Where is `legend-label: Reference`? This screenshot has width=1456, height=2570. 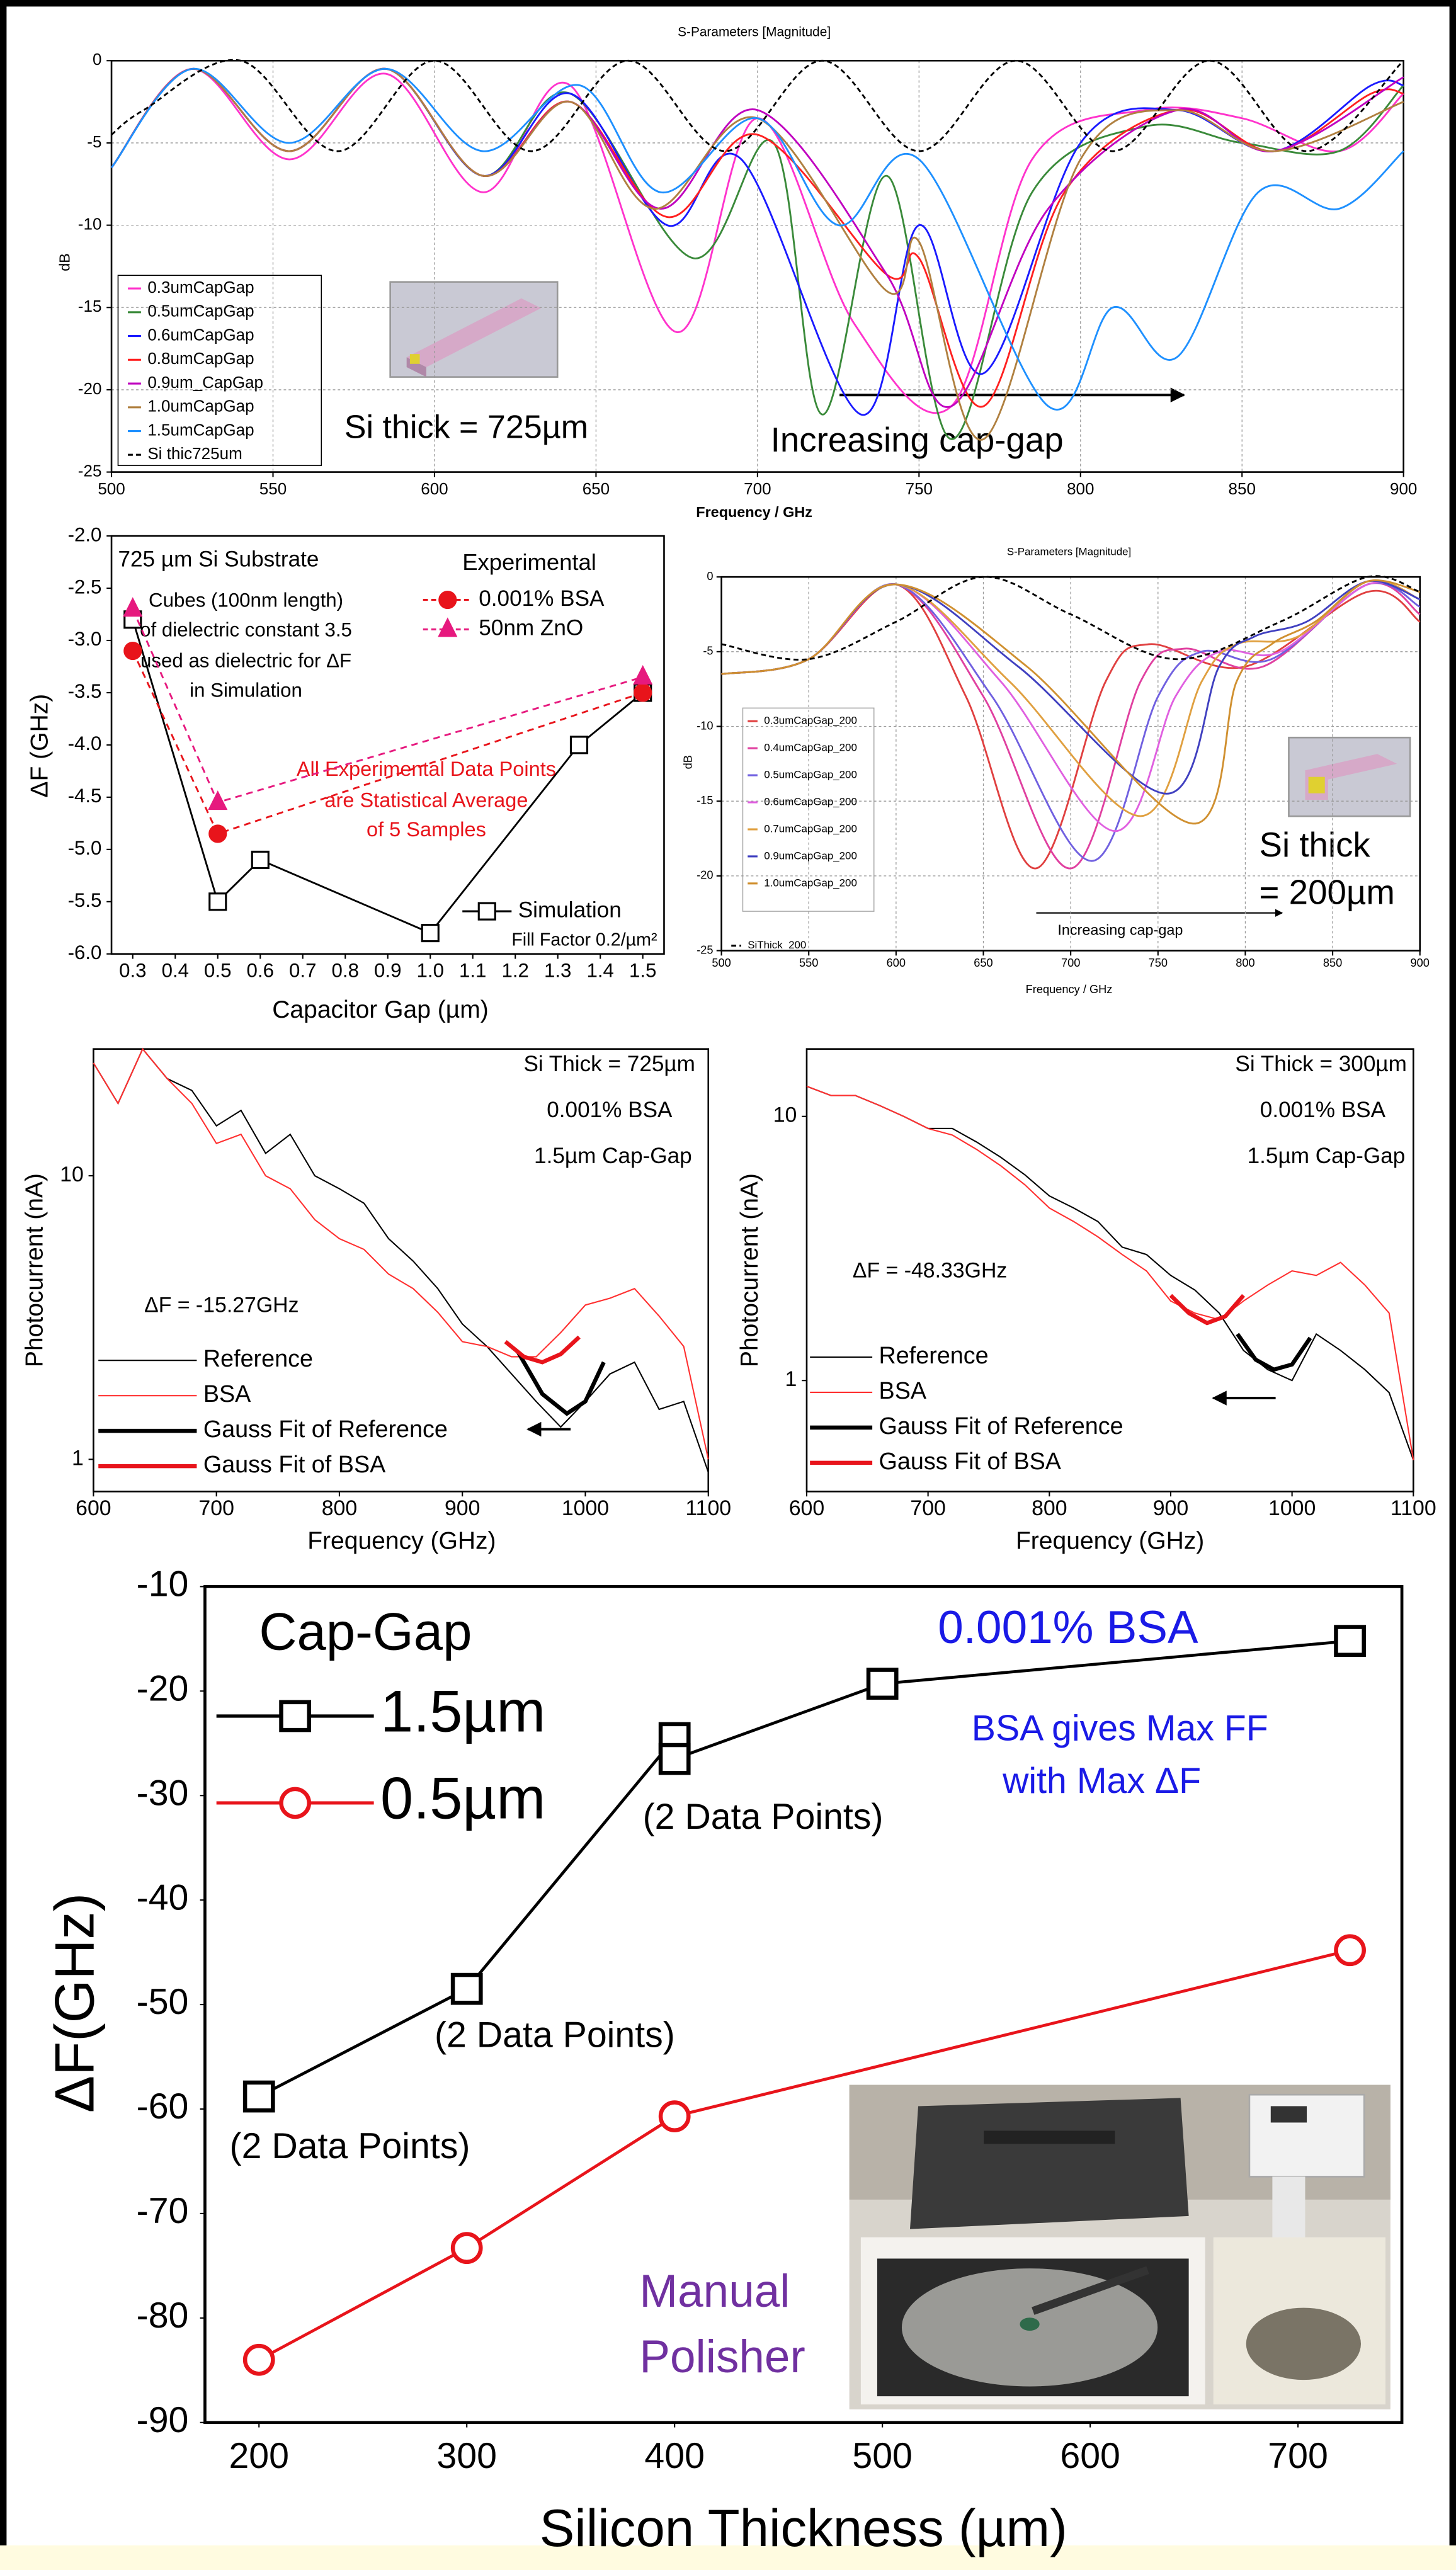
legend-label: Reference is located at coordinates (934, 1355).